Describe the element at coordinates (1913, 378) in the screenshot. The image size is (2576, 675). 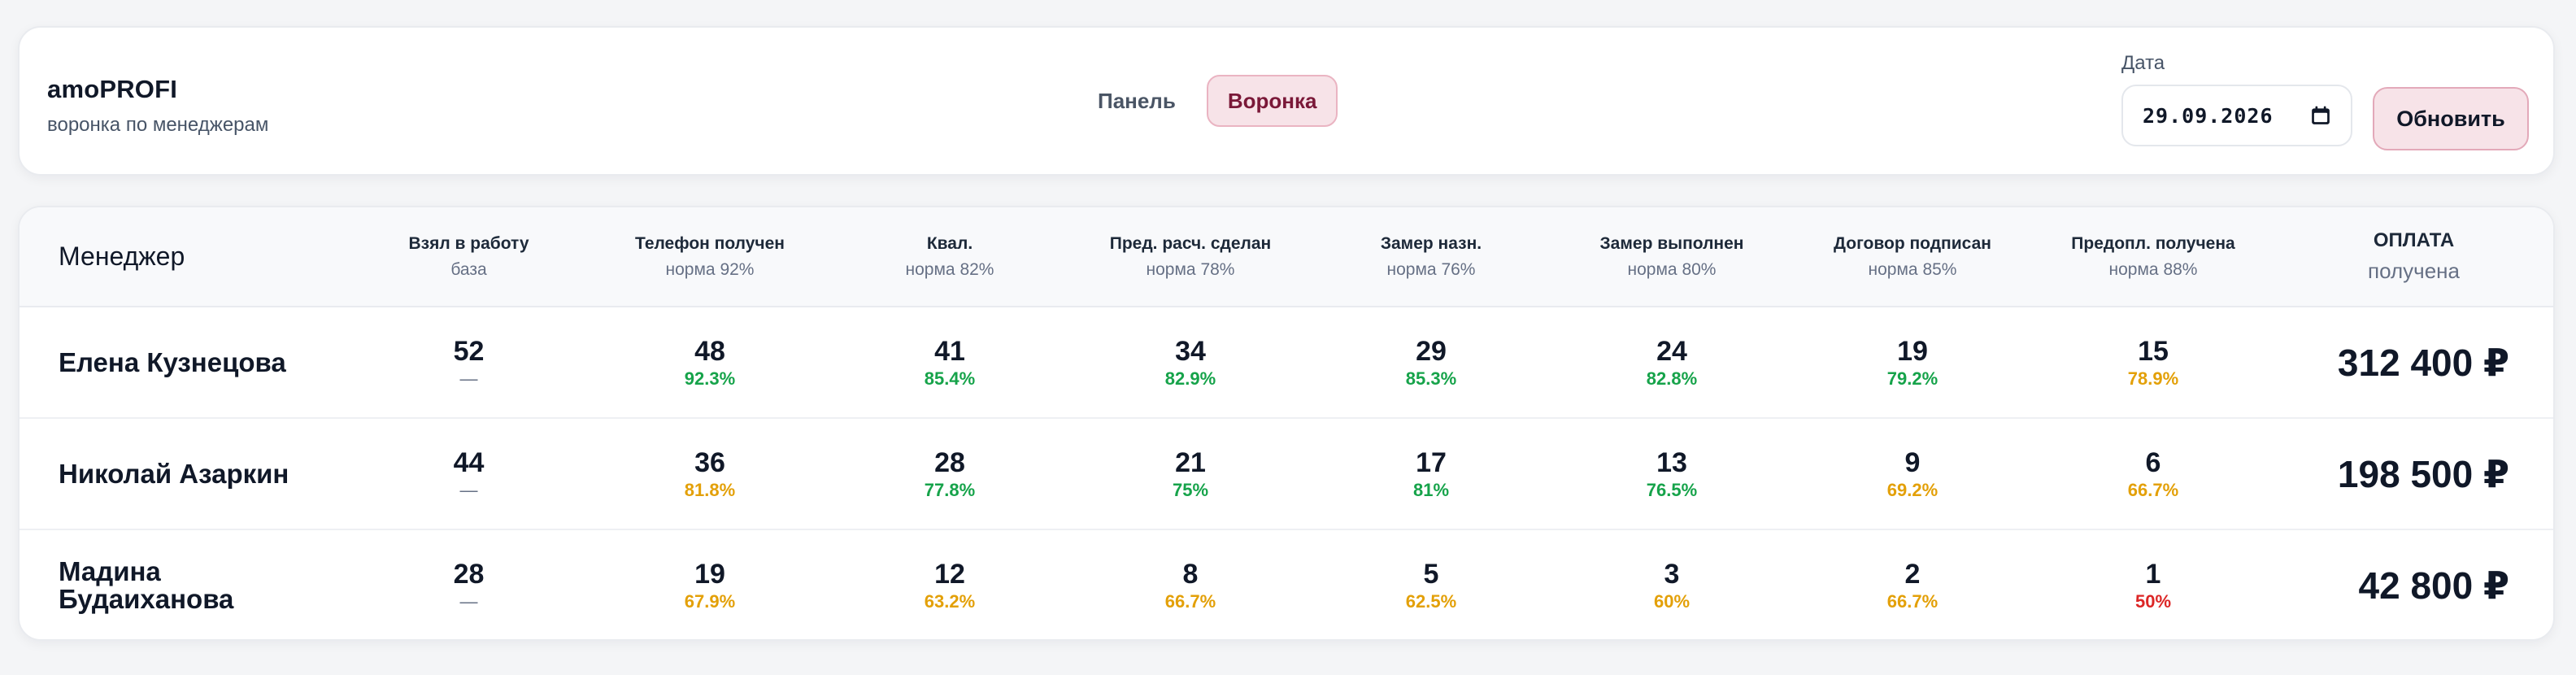
I see `metric-rate: 79.2%` at that location.